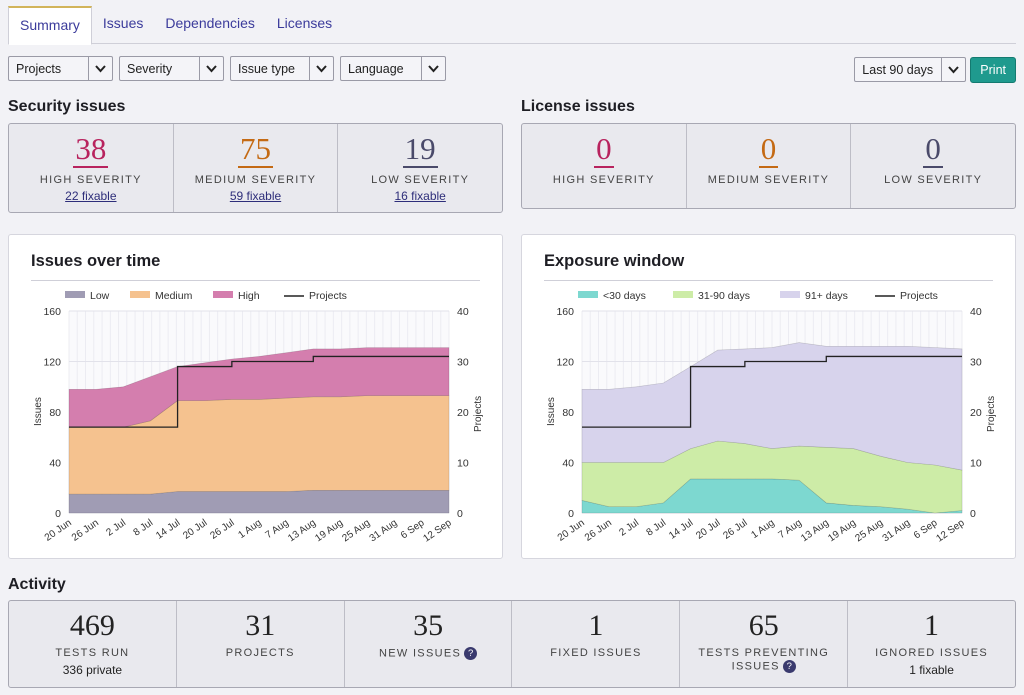 This screenshot has height=695, width=1024. What do you see at coordinates (91, 149) in the screenshot?
I see `security-high-value: 38` at bounding box center [91, 149].